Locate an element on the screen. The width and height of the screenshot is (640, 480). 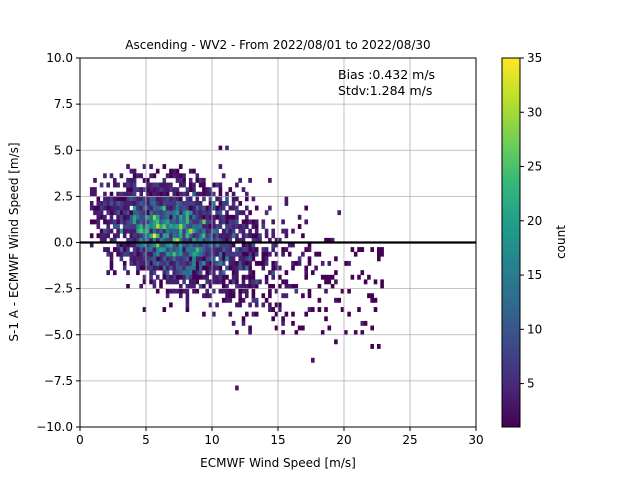
bias-annotation: Bias :0.432 m/s is located at coordinates (386, 74).